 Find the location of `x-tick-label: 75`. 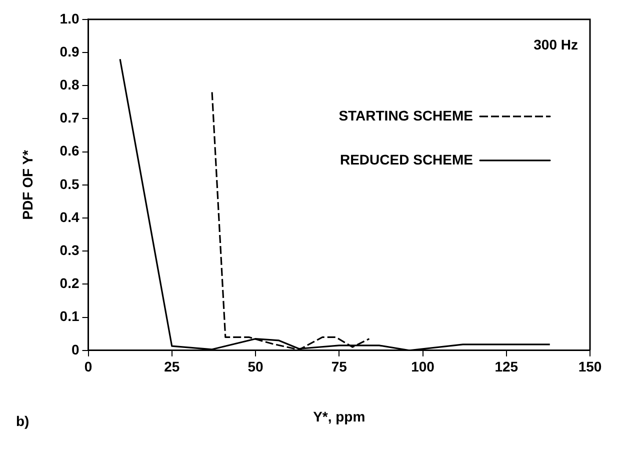

x-tick-label: 75 is located at coordinates (339, 366).